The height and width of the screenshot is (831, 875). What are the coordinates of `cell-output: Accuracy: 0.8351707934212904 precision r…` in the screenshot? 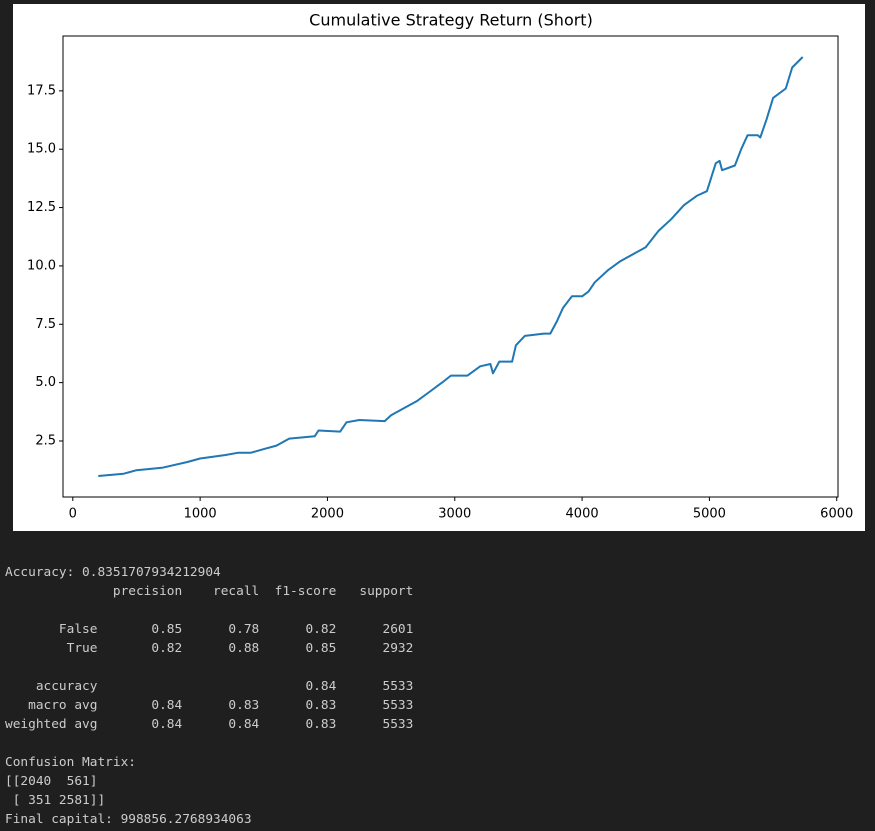 It's located at (209, 696).